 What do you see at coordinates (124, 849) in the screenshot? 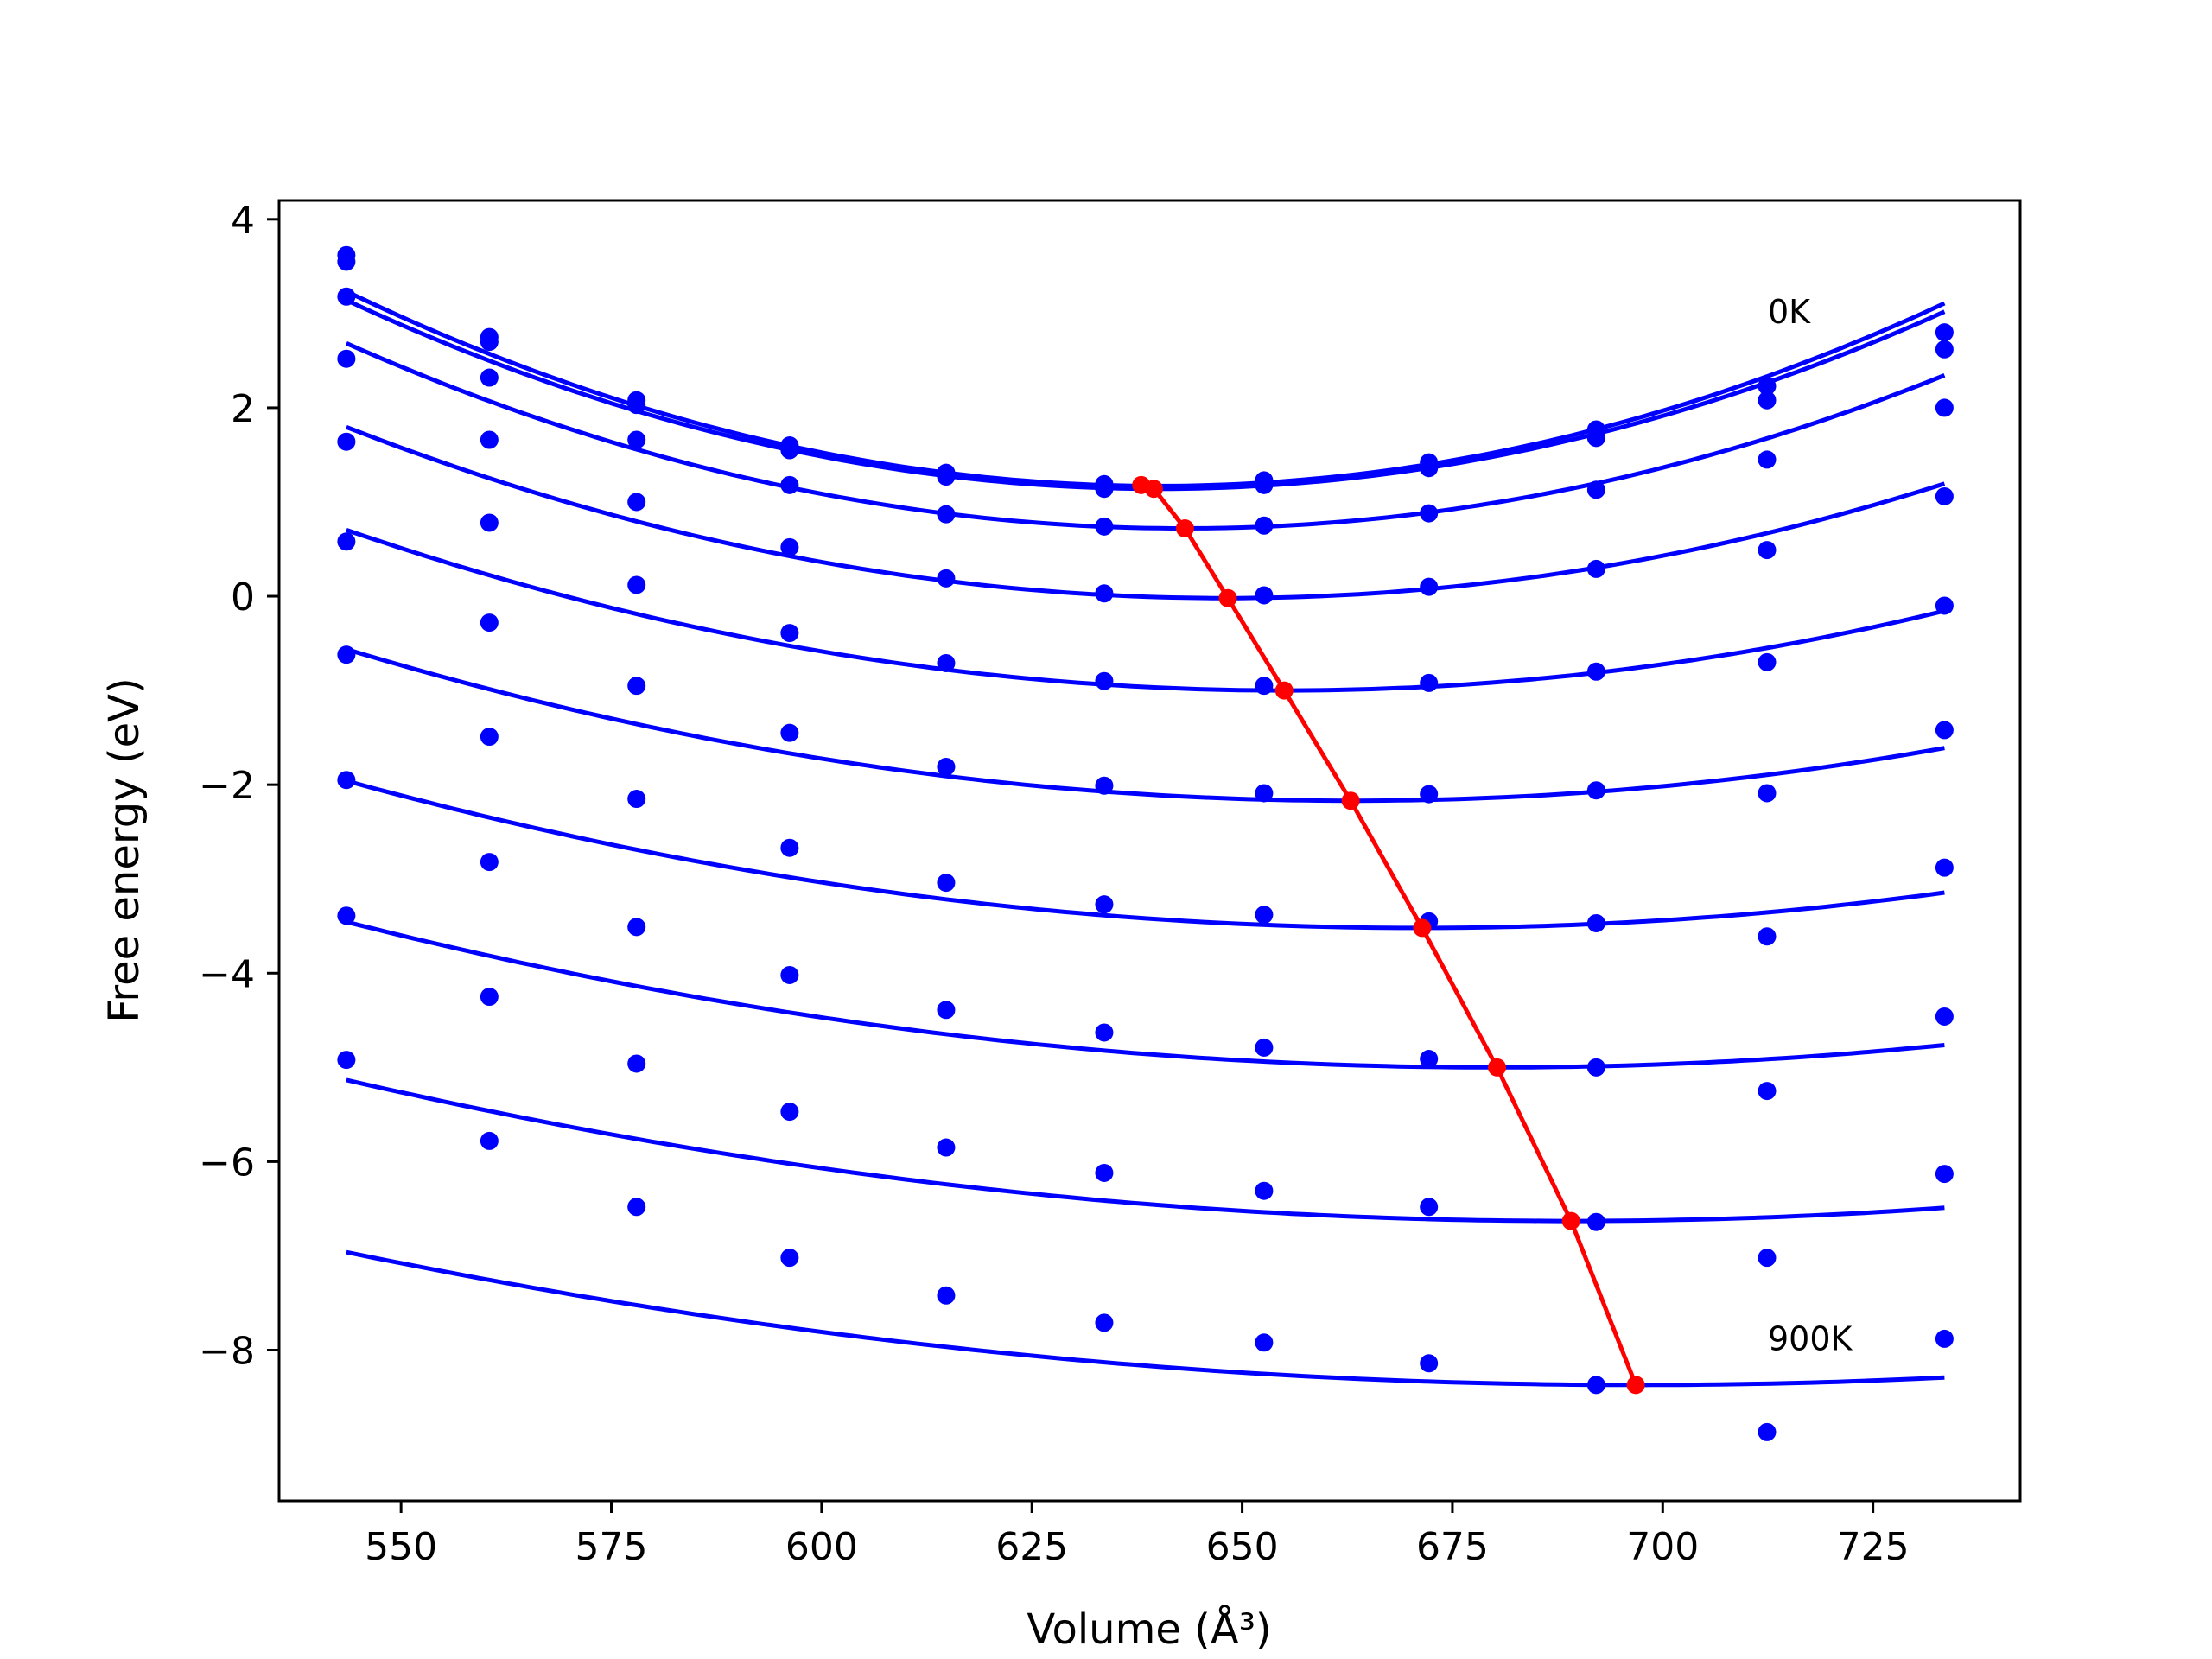
I see `y-axis-label: Free energy (eV)` at bounding box center [124, 849].